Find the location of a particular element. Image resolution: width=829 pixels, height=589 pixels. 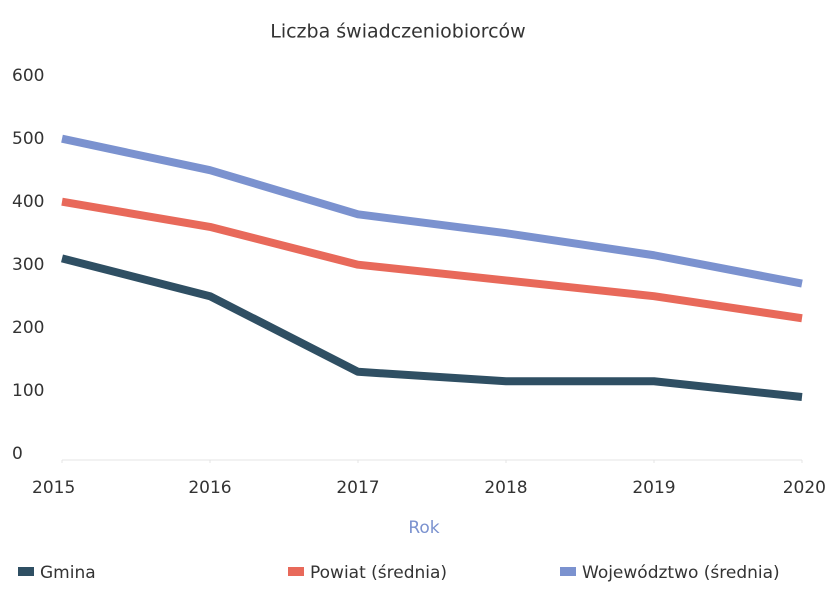

y-tick-label: 400 is located at coordinates (28, 202).